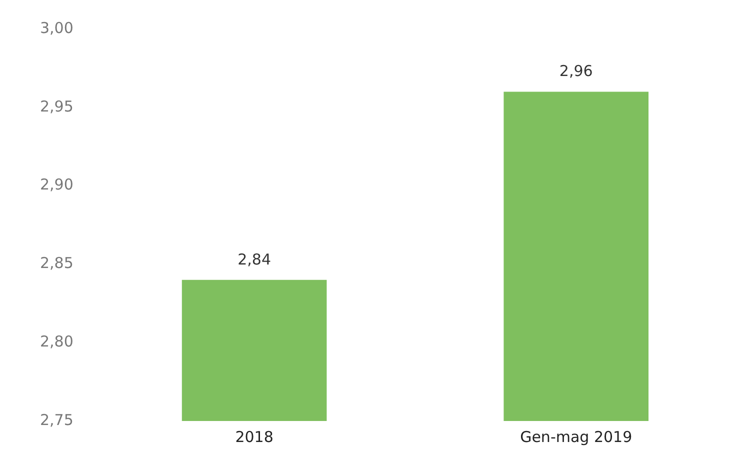 The width and height of the screenshot is (747, 460). What do you see at coordinates (57, 27) in the screenshot?
I see `y-tick-label: 3,00` at bounding box center [57, 27].